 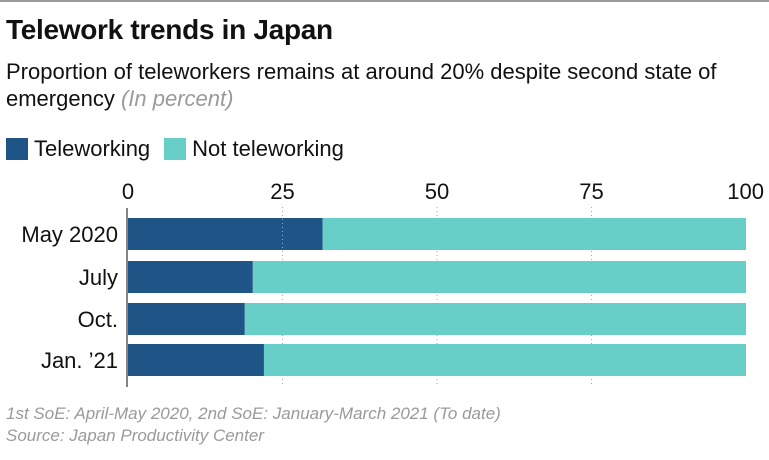 What do you see at coordinates (745, 191) in the screenshot?
I see `x-tick-label: 100` at bounding box center [745, 191].